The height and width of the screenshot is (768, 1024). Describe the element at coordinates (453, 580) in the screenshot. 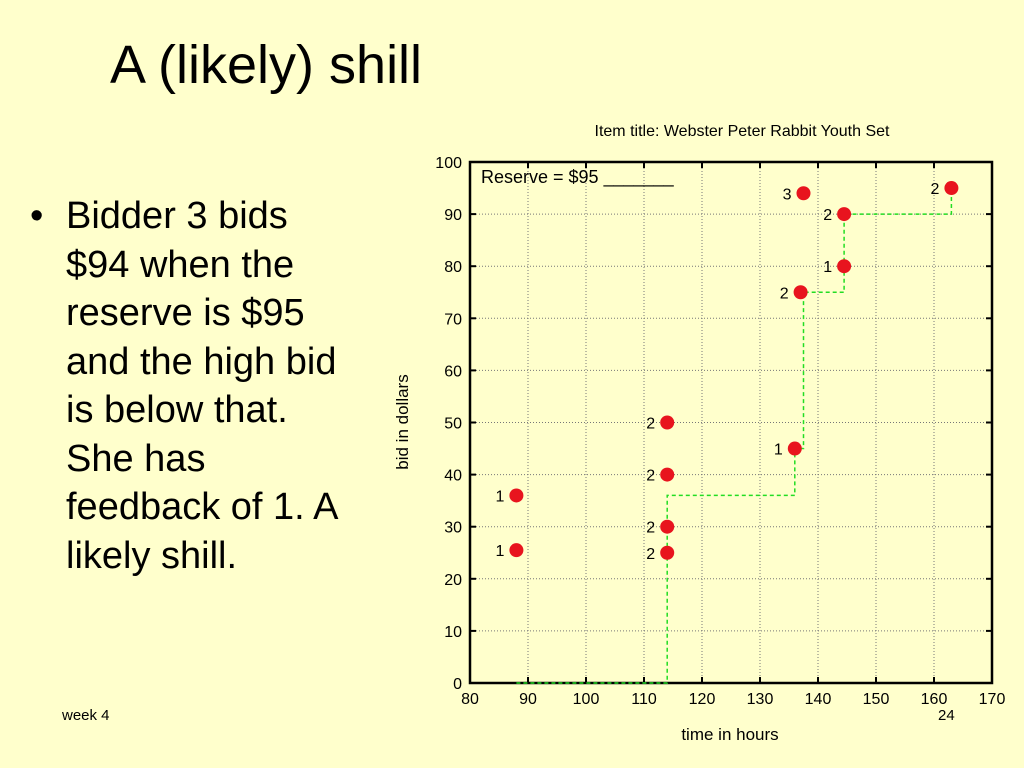

I see `y-tick-label: 20` at that location.